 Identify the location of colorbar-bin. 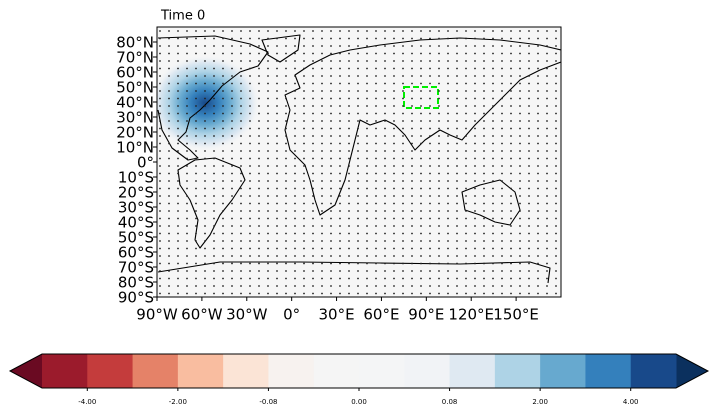
(336, 371).